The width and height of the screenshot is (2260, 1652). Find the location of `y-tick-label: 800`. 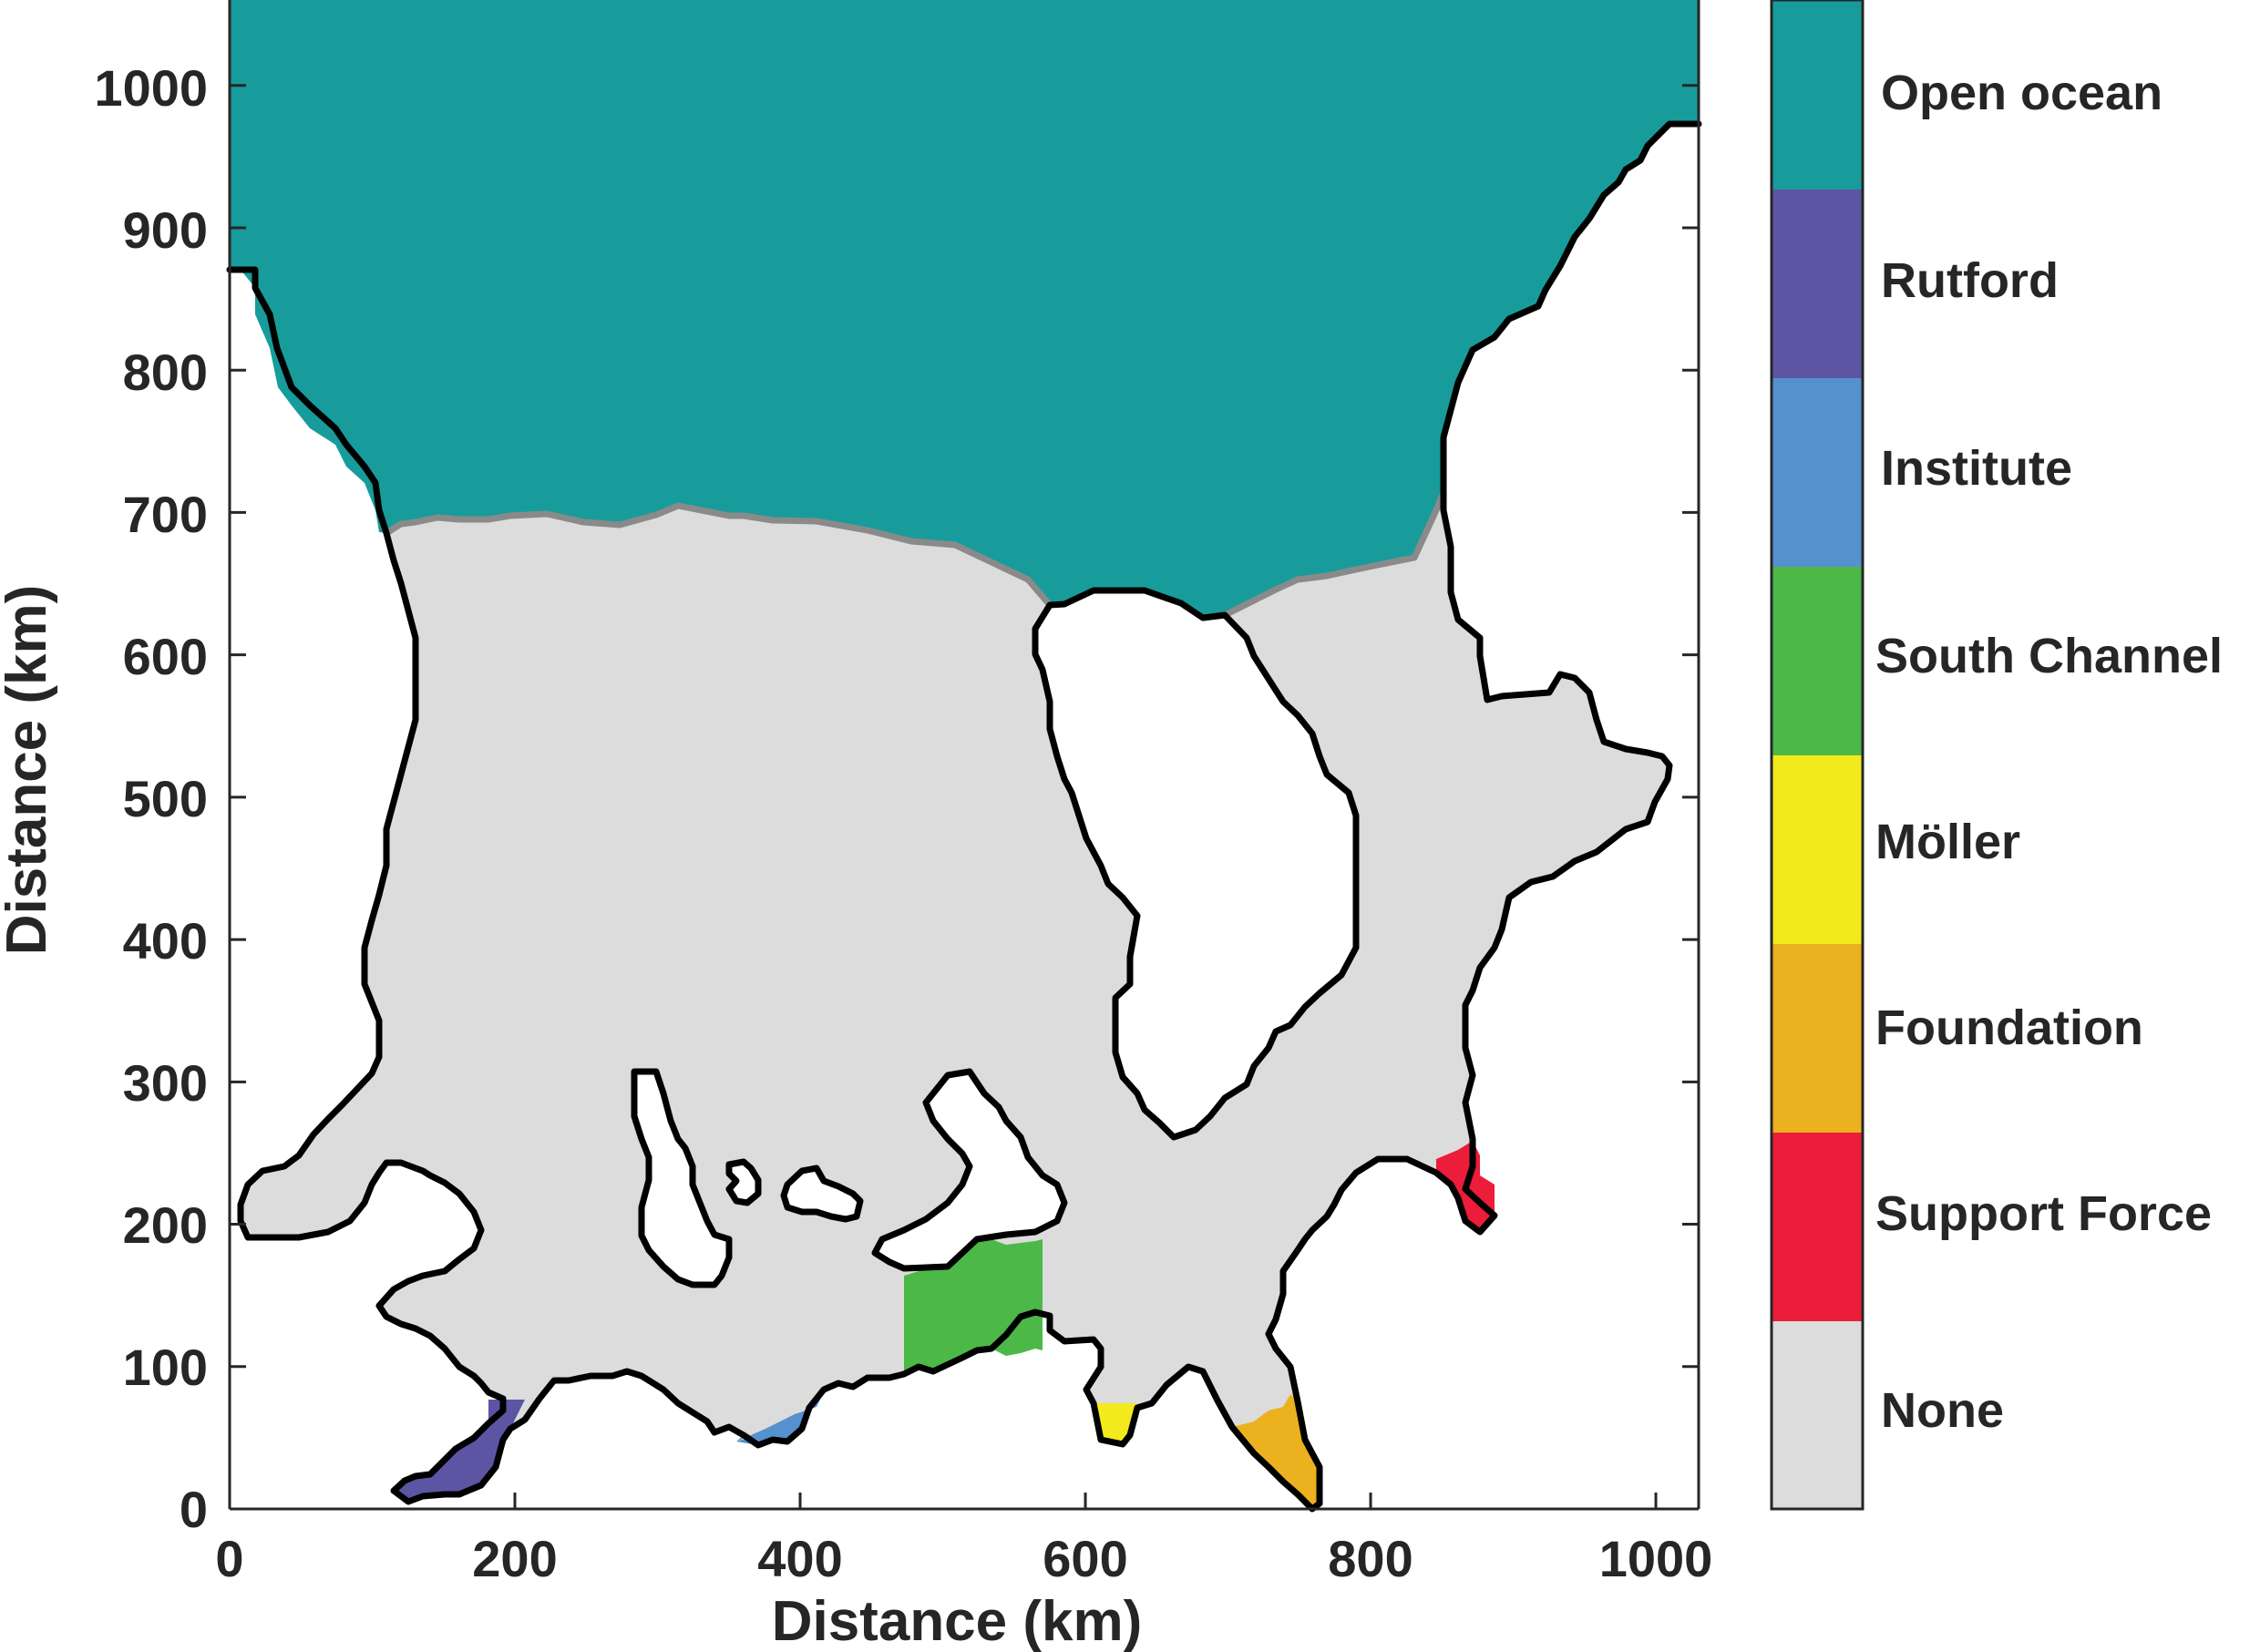

y-tick-label: 800 is located at coordinates (165, 372).